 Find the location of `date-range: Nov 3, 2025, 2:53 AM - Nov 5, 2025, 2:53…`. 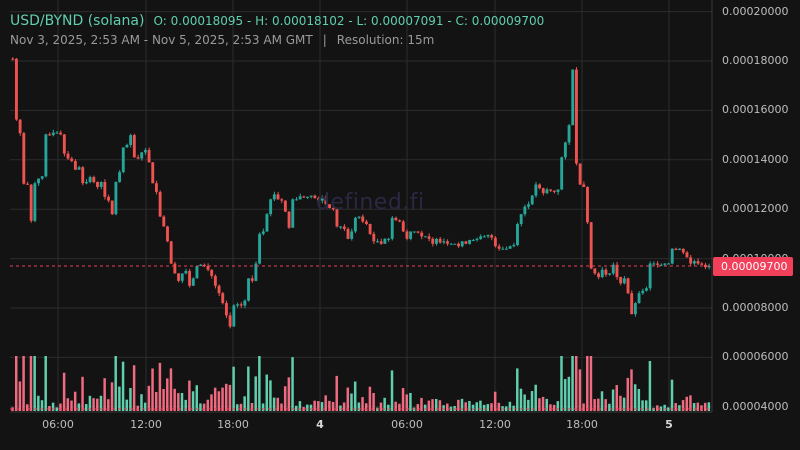

date-range: Nov 3, 2025, 2:53 AM - Nov 5, 2025, 2:53… is located at coordinates (161, 40).